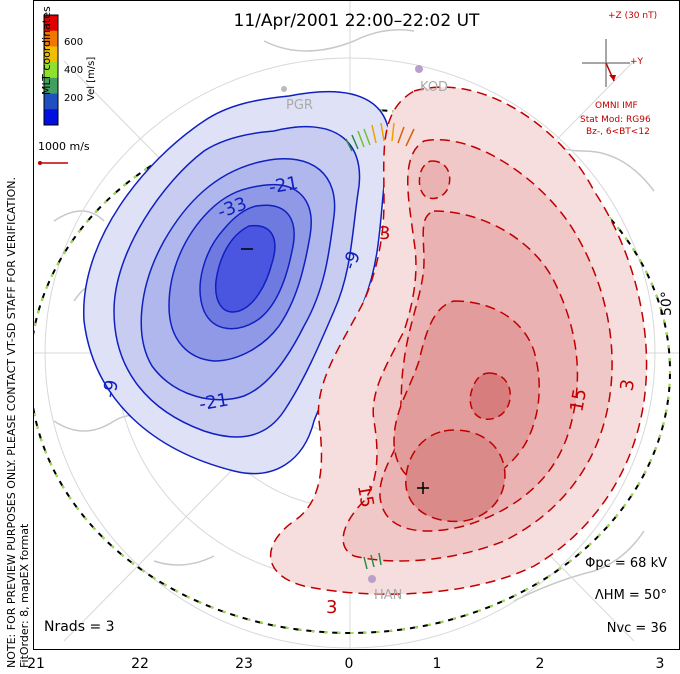 The width and height of the screenshot is (680, 674). What do you see at coordinates (74, 42) in the screenshot?
I see `colorbar-tick: 600` at bounding box center [74, 42].